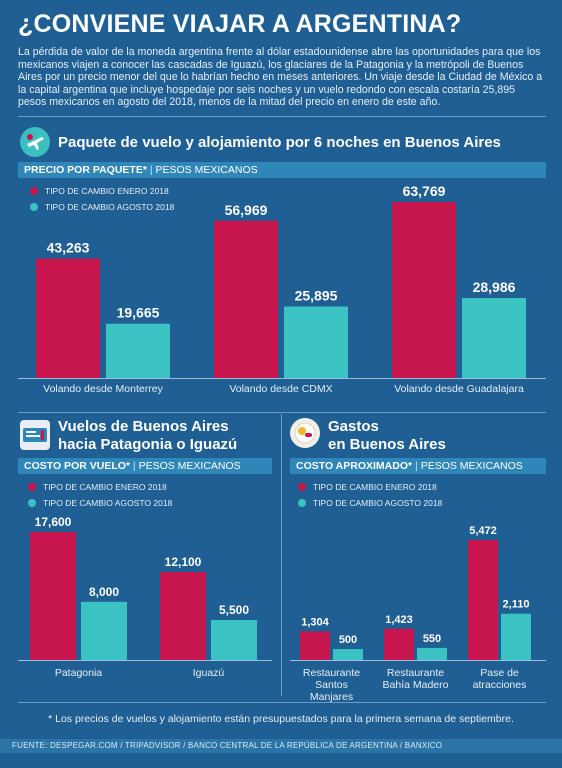 This screenshot has height=768, width=562. I want to click on band-package: PRECIO POR PAQUETE* | PESOS MEXICANOS, so click(282, 170).